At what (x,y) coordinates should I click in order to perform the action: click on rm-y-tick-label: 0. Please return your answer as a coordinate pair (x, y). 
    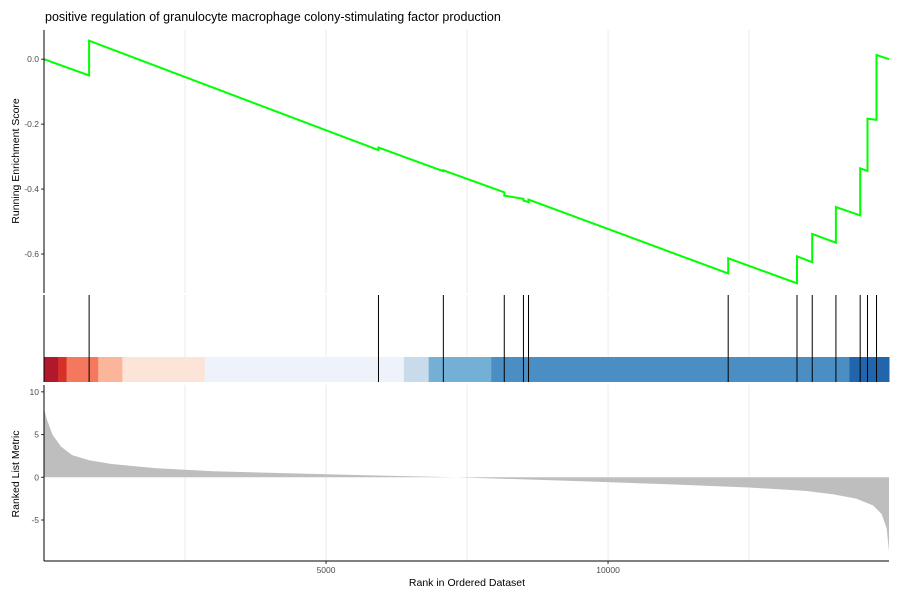
    Looking at the image, I should click on (36, 477).